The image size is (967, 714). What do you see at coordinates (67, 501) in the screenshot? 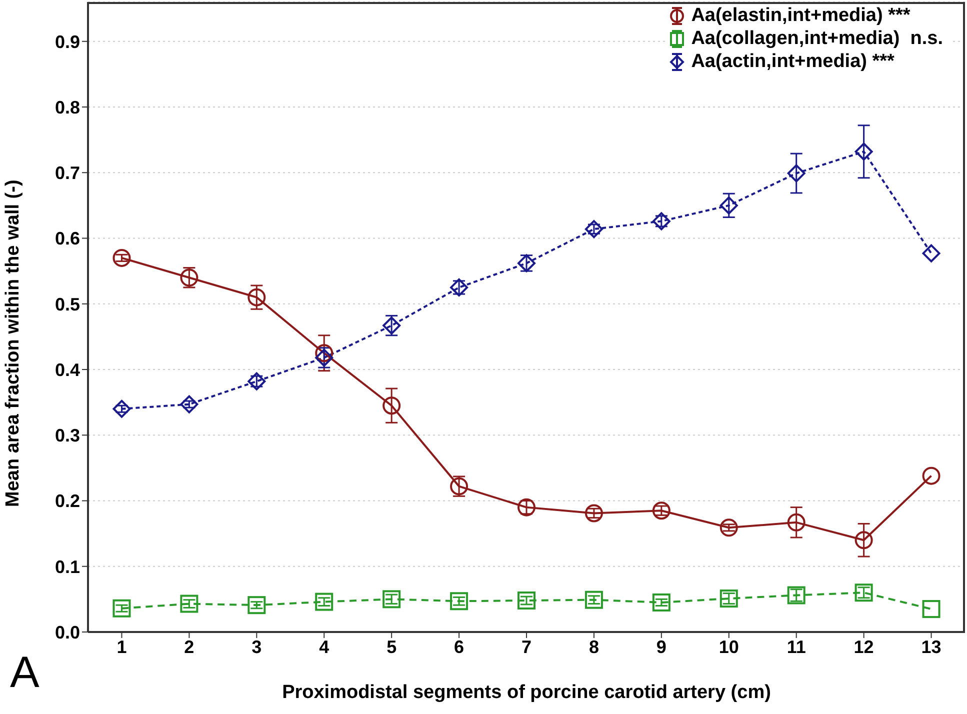
I see `y-tick-label: 0.2` at bounding box center [67, 501].